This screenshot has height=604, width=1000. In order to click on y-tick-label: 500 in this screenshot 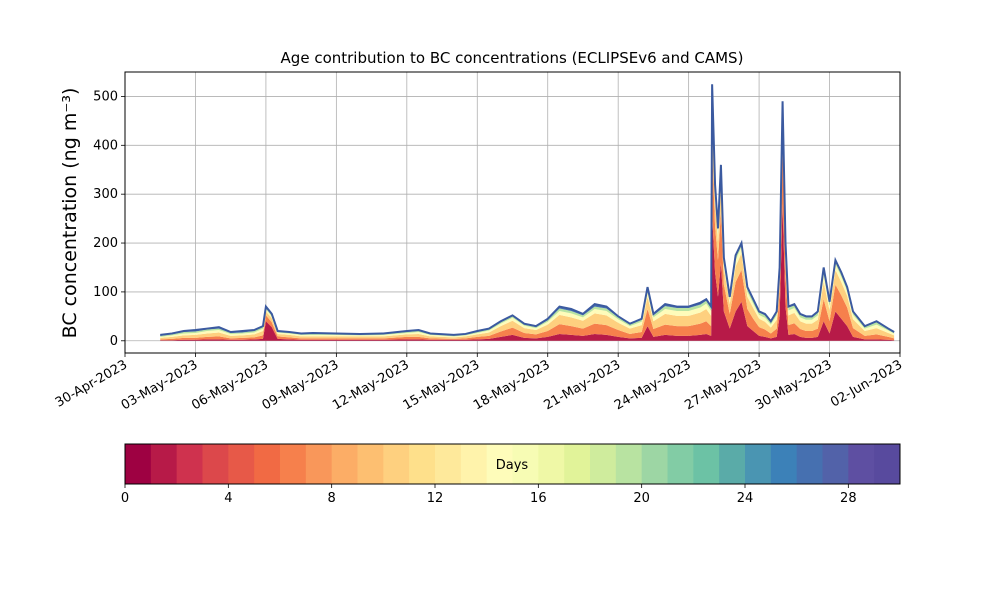, I will do `click(105, 96)`.